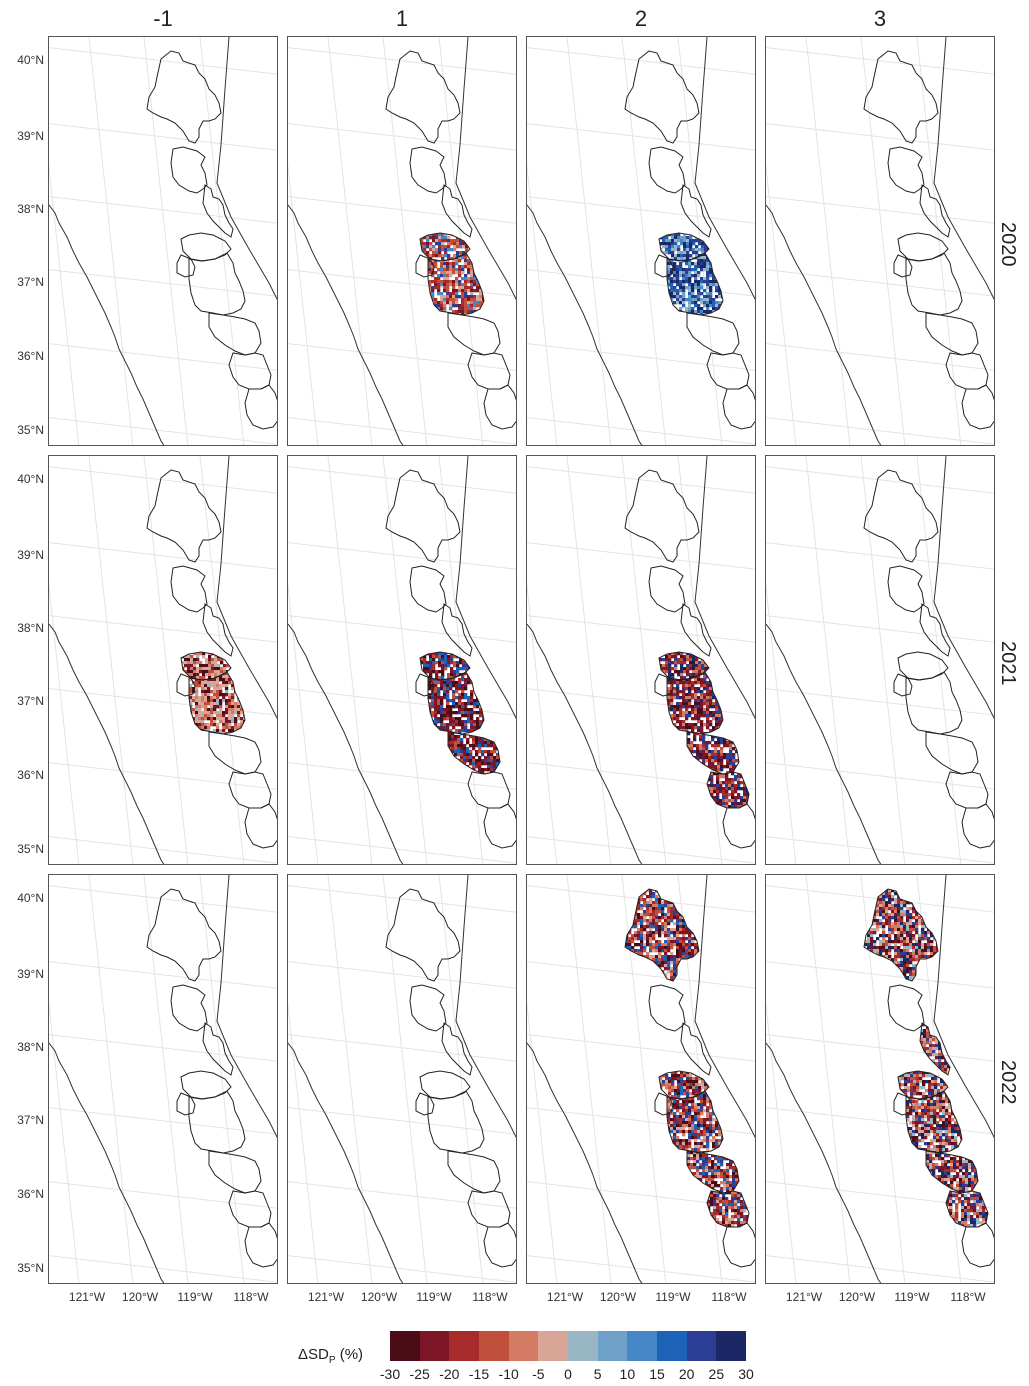 This screenshot has width=1029, height=1386. I want to click on latitude-label: 37°N, so click(30, 701).